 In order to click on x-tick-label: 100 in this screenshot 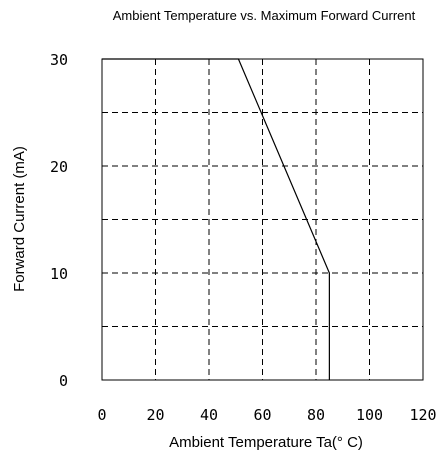, I will do `click(369, 415)`.